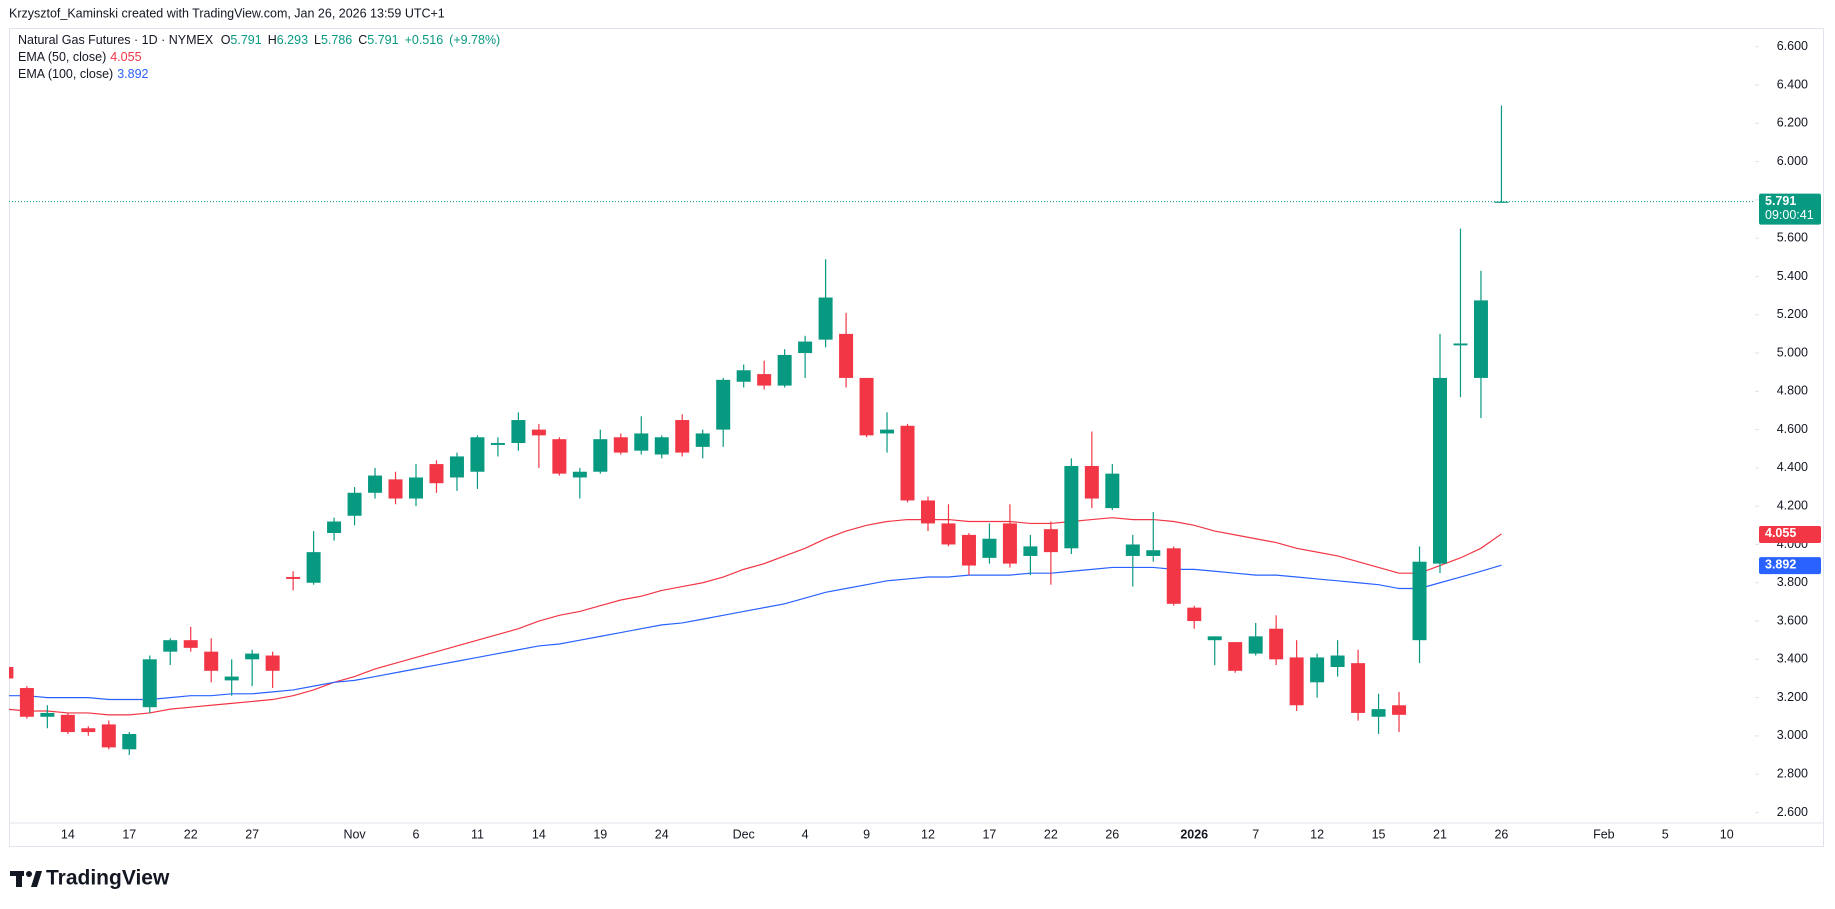 This screenshot has width=1835, height=909. What do you see at coordinates (866, 834) in the screenshot?
I see `x-tick-label: 9` at bounding box center [866, 834].